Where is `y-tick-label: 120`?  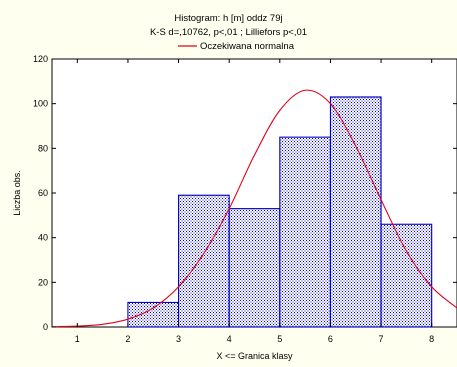 y-tick-label: 120 is located at coordinates (40, 59).